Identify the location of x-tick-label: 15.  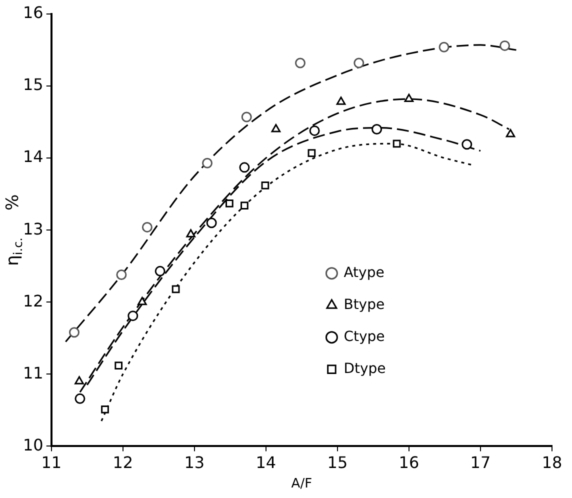
(337, 462).